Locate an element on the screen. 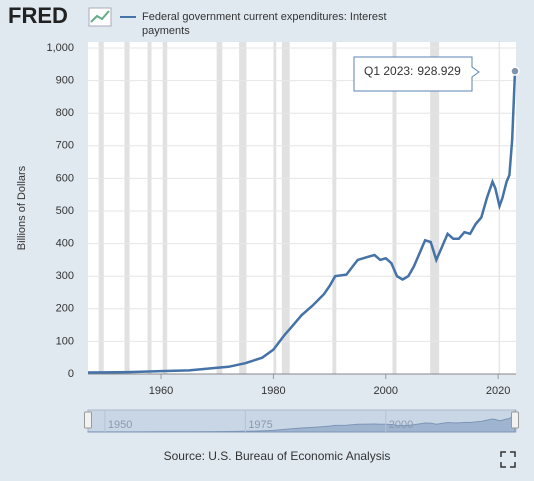 The width and height of the screenshot is (534, 481). tooltip-label: Q1 2023: is located at coordinates (388, 71).